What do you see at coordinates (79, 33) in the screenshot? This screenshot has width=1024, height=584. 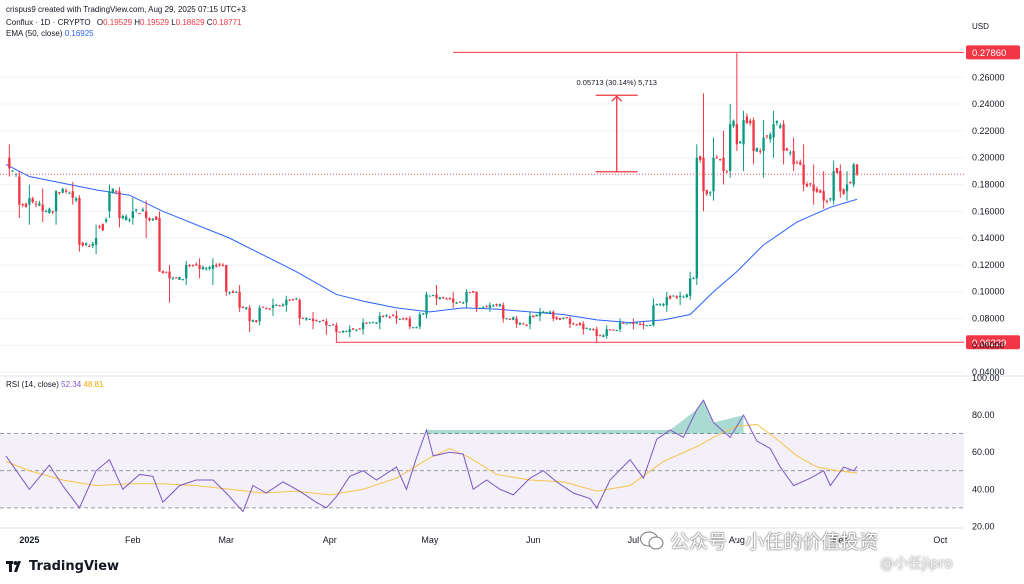 I see `ema-value: 0.16925` at bounding box center [79, 33].